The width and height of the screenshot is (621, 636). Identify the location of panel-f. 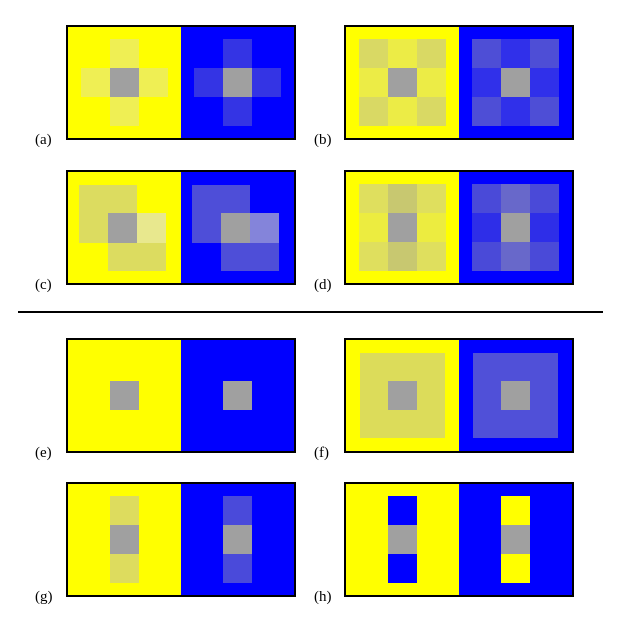
(459, 395).